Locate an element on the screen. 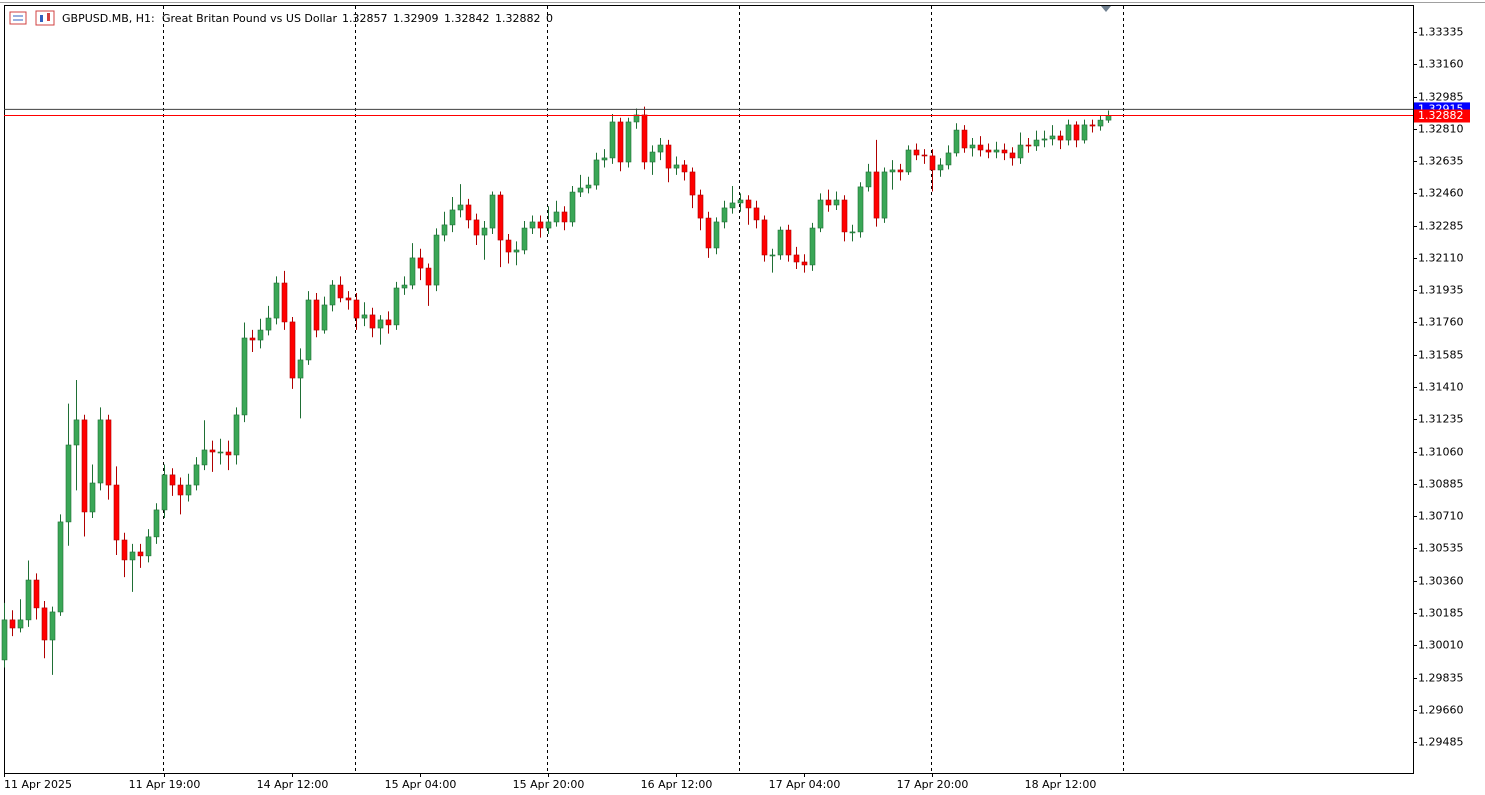 The height and width of the screenshot is (795, 1485). header-low: 1.32842 is located at coordinates (467, 18).